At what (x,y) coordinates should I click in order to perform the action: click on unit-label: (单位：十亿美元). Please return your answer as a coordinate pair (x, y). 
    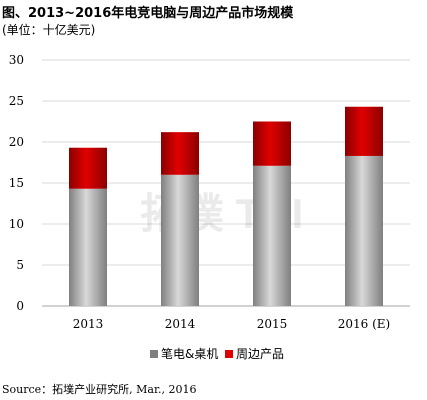
    Looking at the image, I should click on (49, 30).